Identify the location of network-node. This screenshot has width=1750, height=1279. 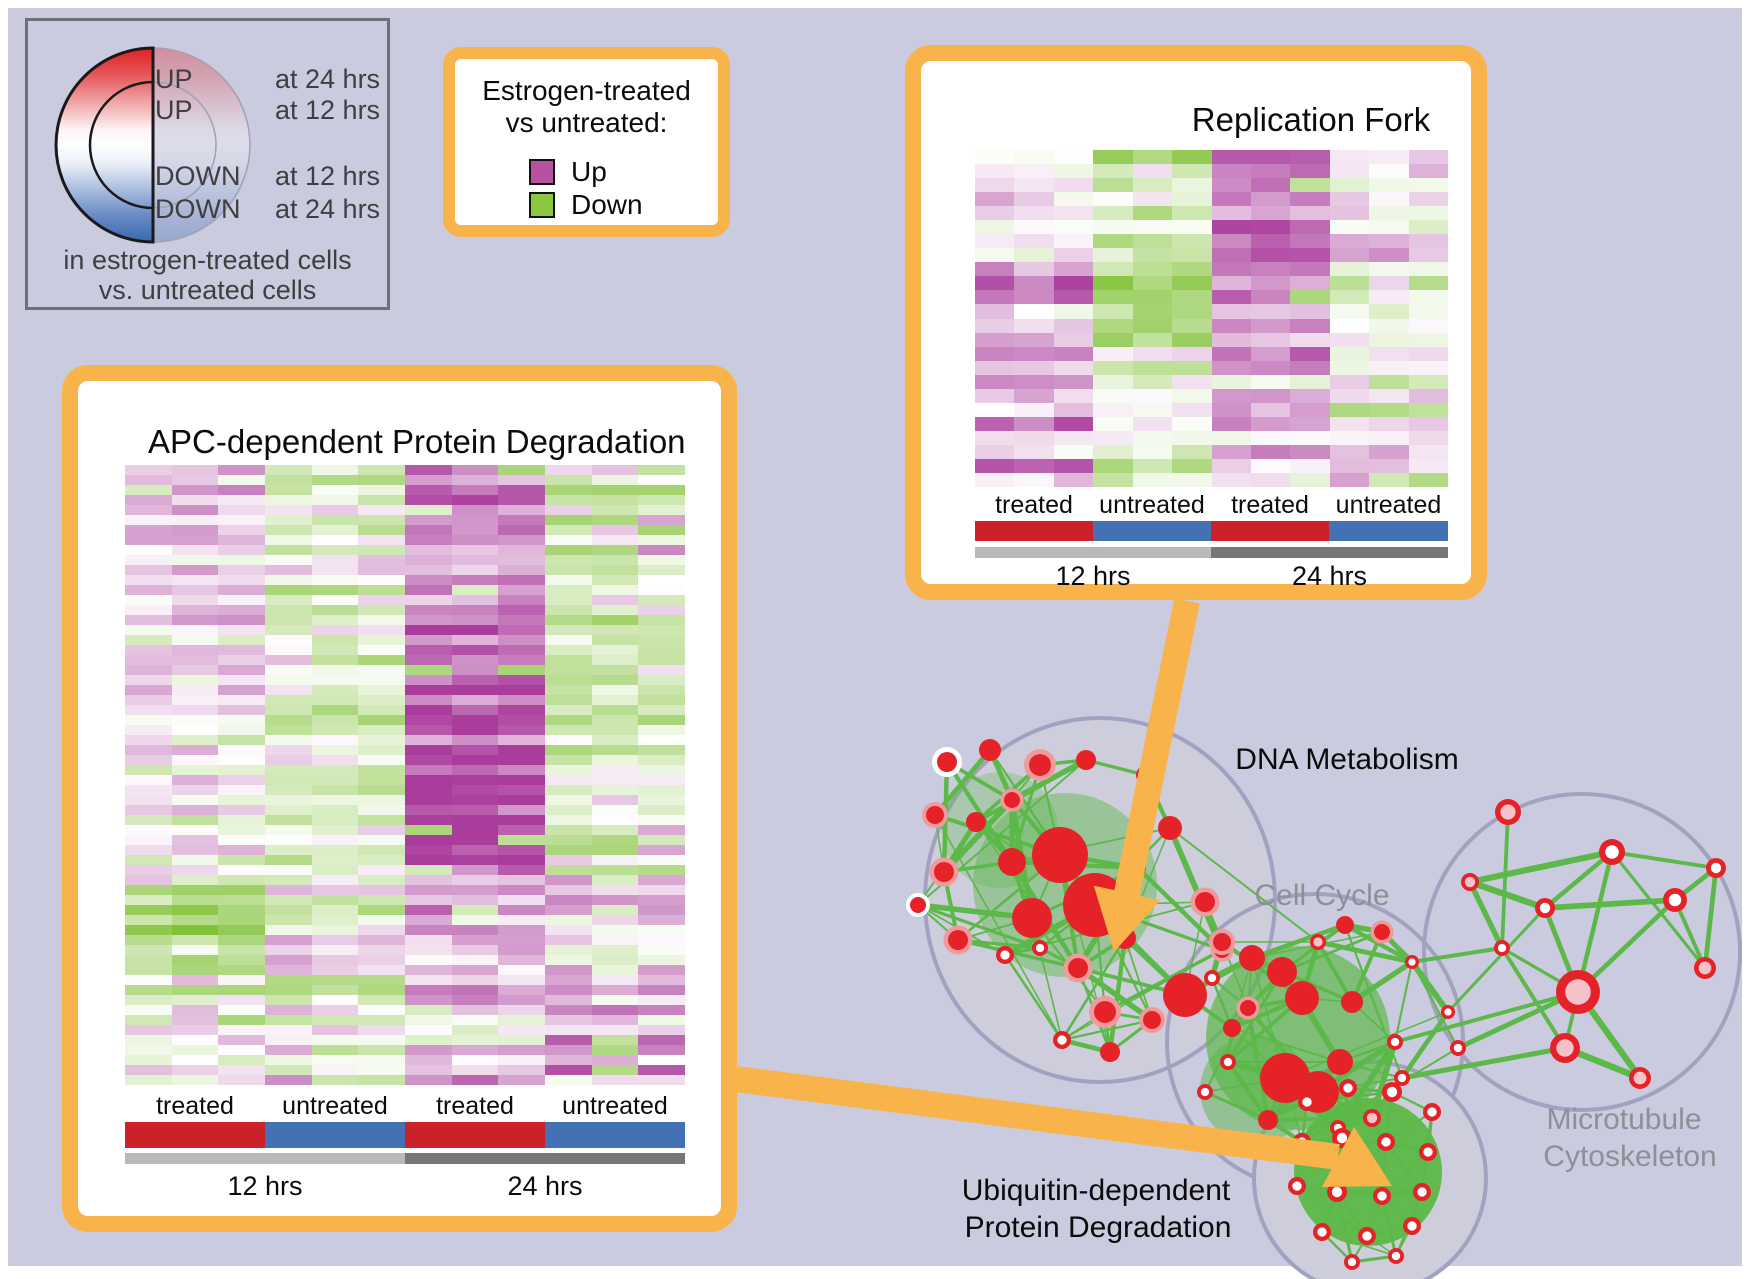
(918, 905).